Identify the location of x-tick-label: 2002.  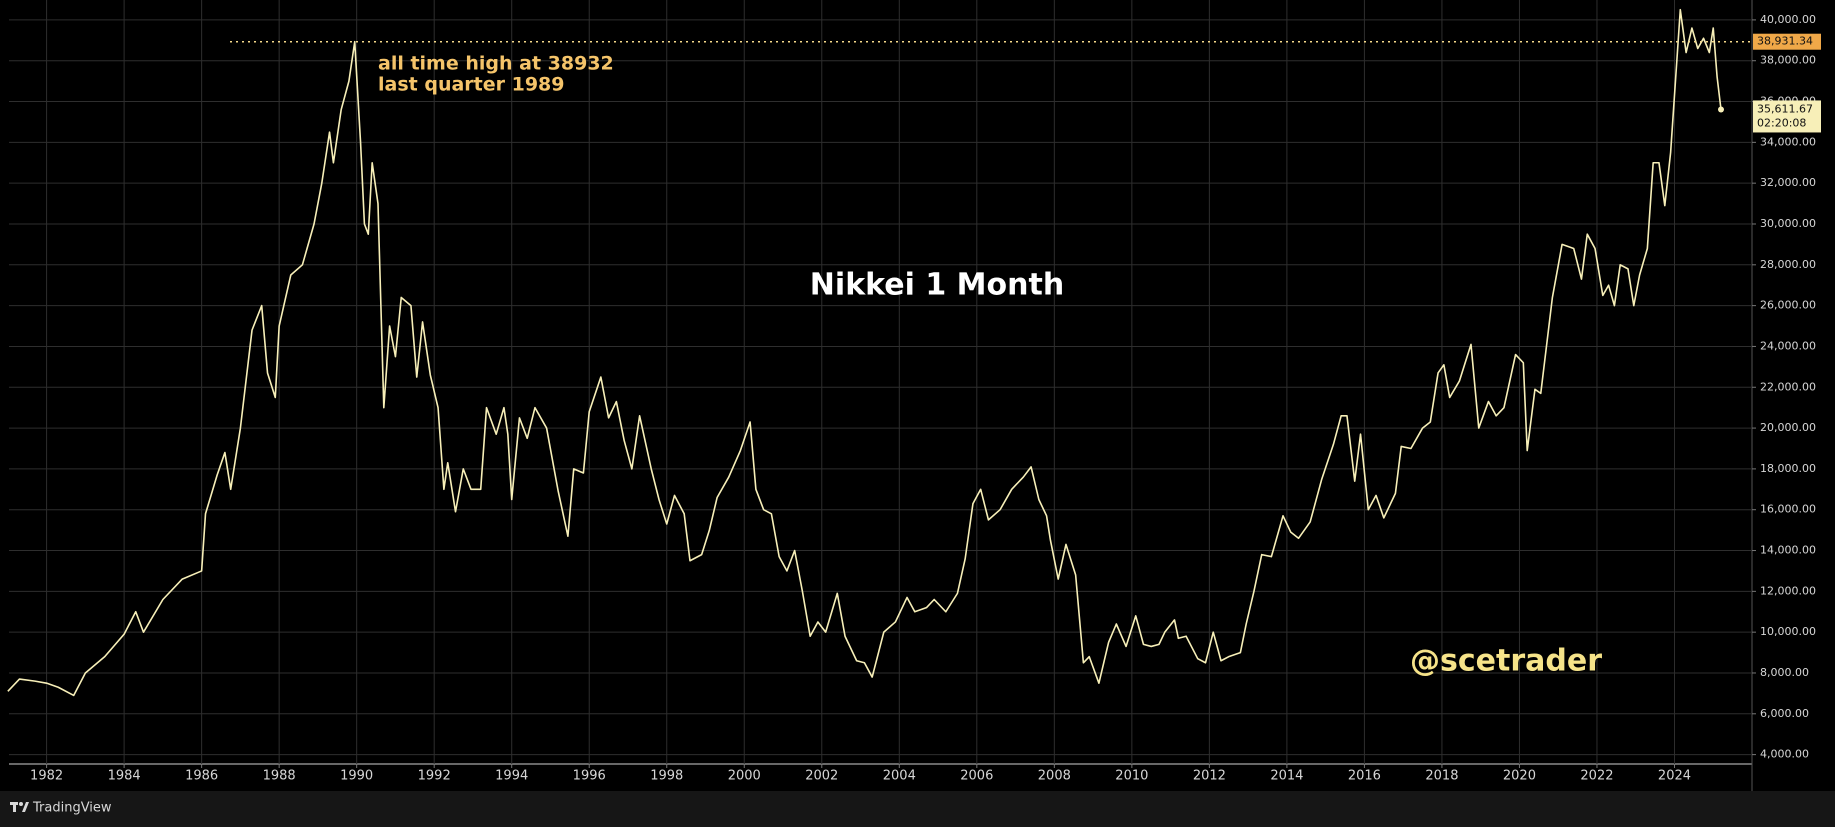
(821, 776).